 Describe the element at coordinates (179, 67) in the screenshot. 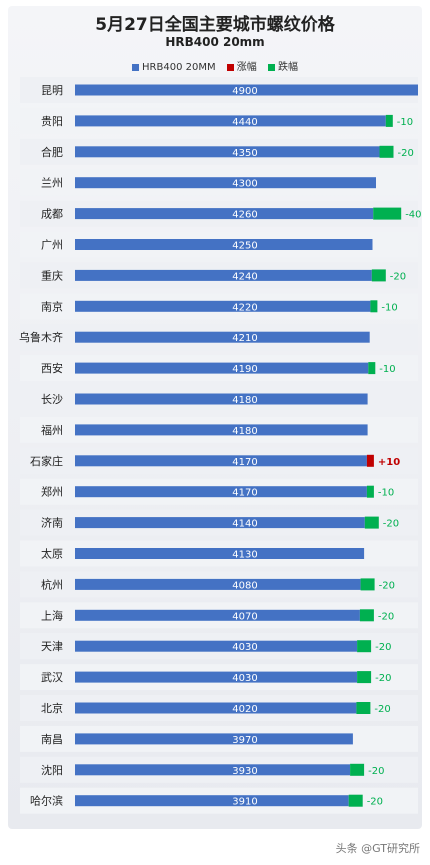

I see `legend-label-base: HRB400 20MM` at that location.